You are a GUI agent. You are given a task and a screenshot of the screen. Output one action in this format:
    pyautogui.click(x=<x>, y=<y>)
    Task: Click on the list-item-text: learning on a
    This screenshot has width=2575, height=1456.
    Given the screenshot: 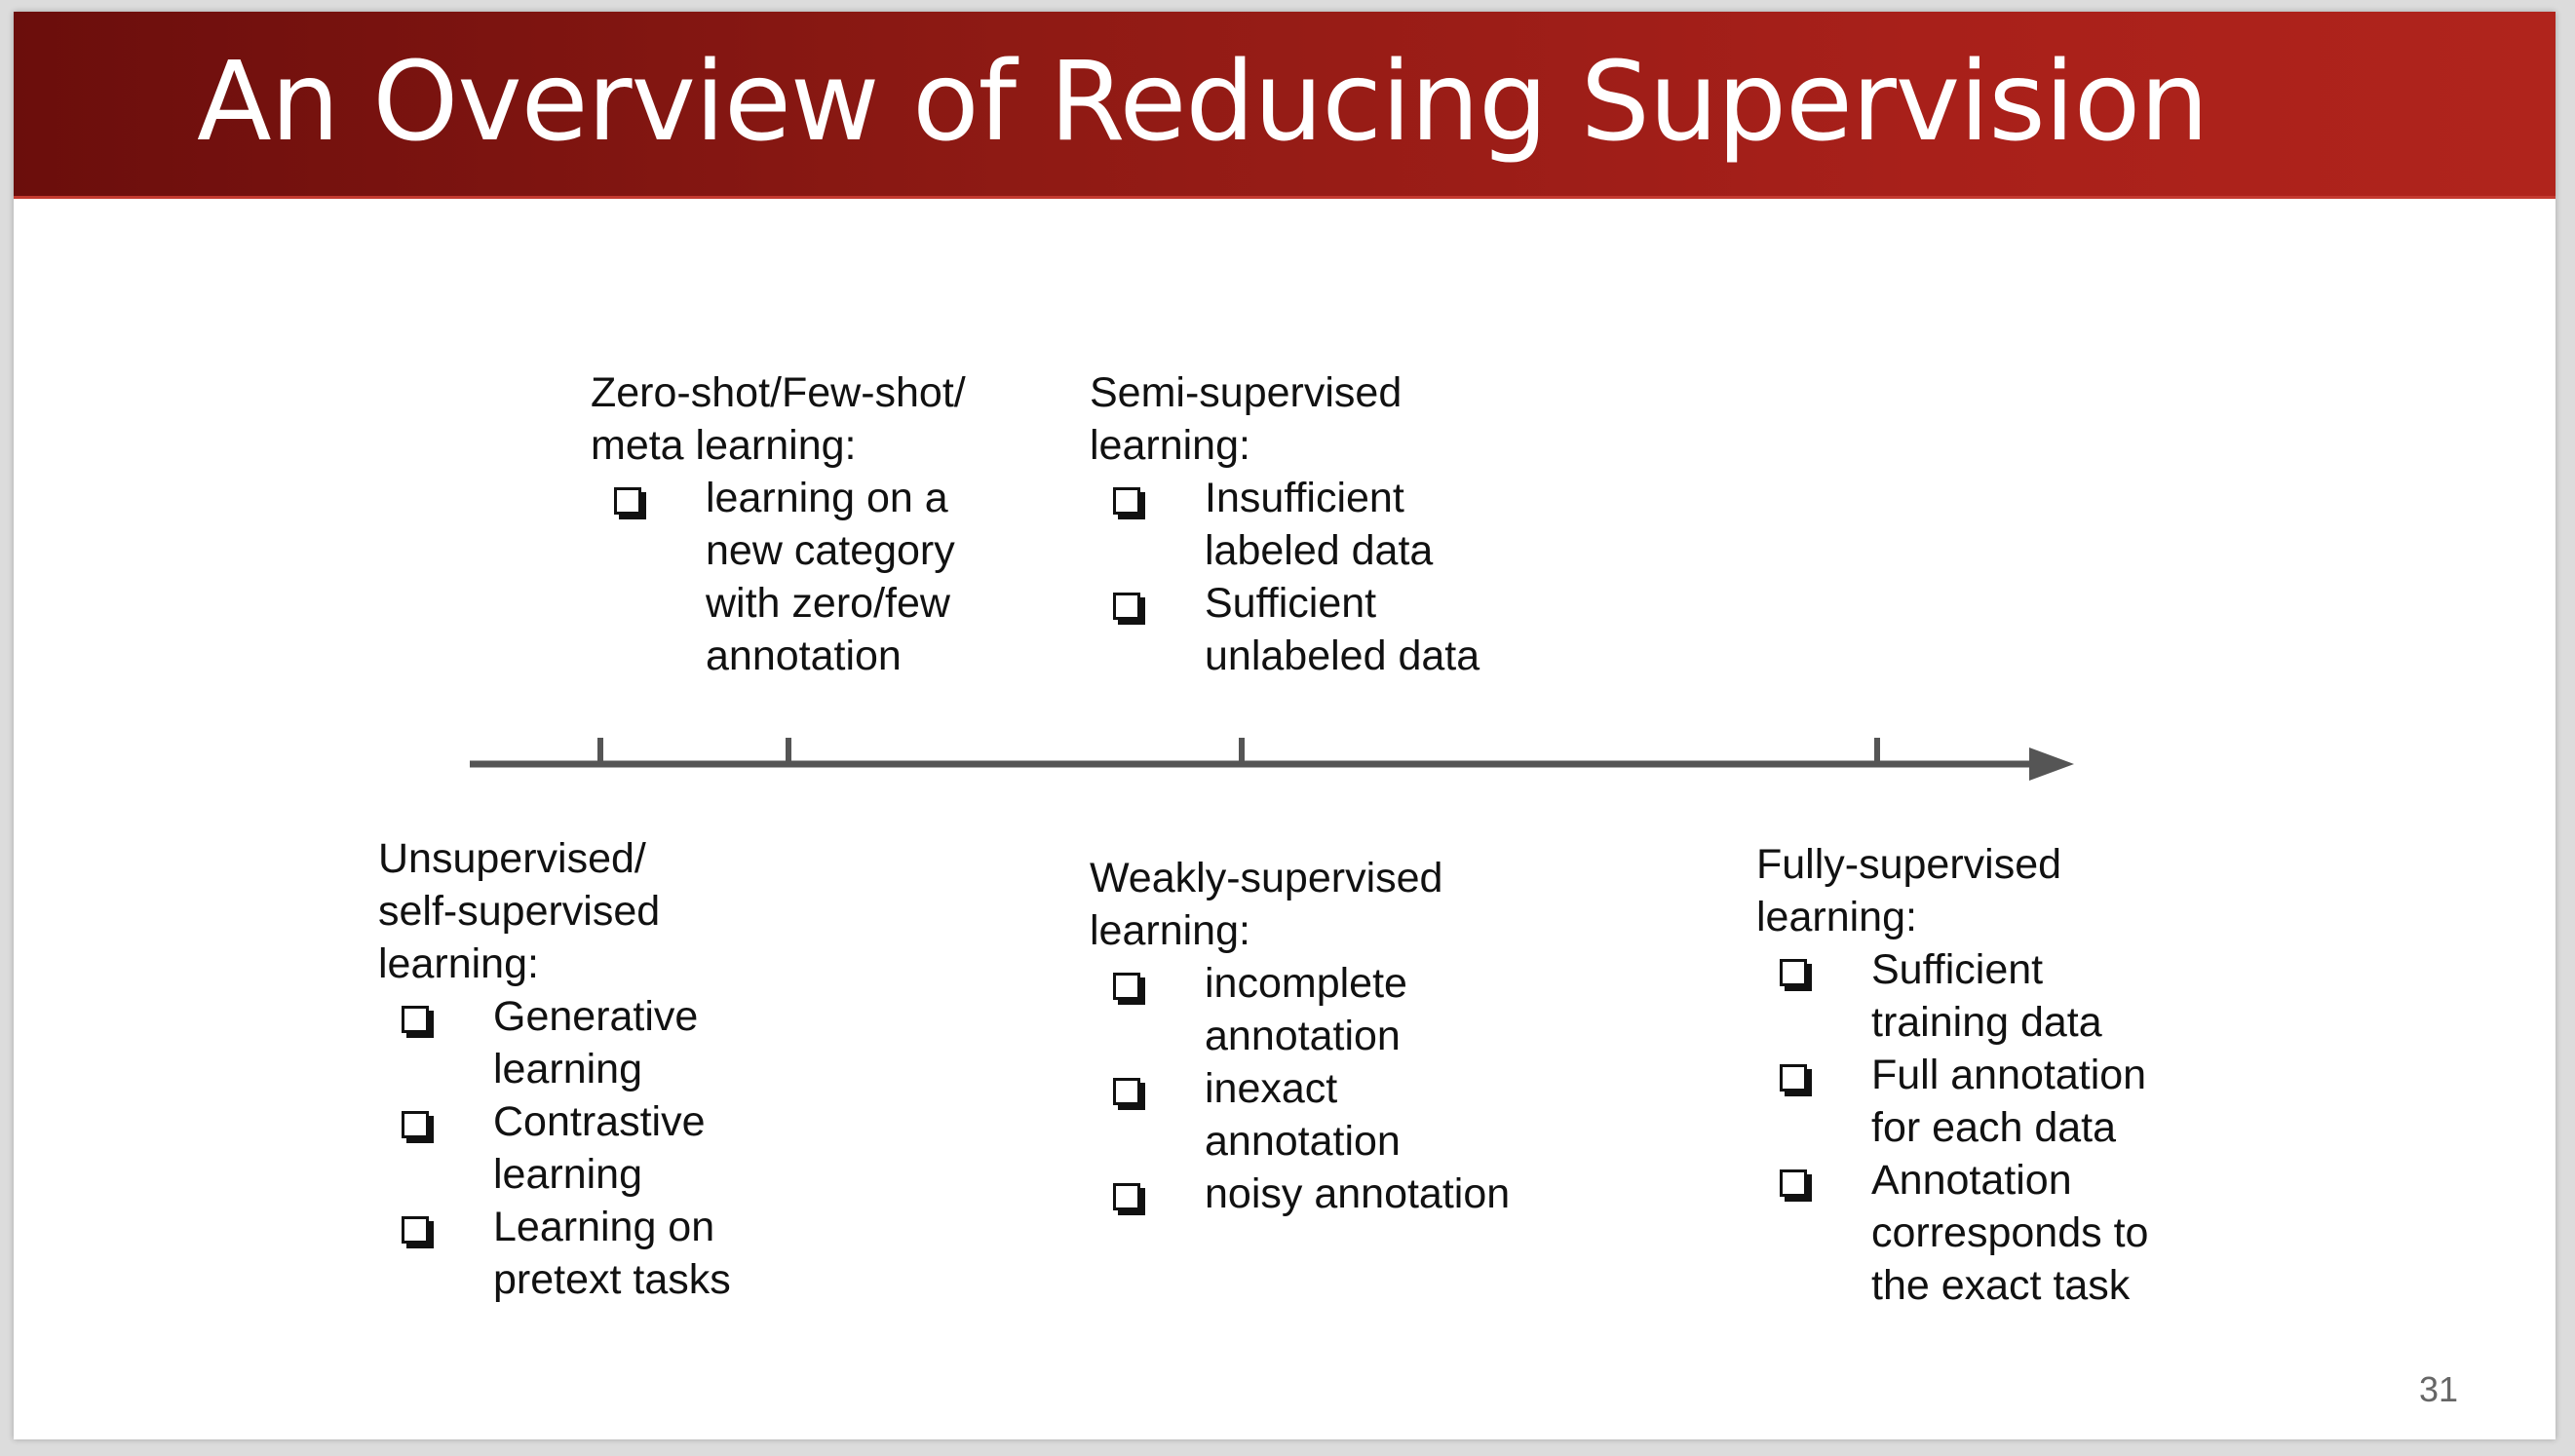 What is the action you would take?
    pyautogui.click(x=827, y=498)
    